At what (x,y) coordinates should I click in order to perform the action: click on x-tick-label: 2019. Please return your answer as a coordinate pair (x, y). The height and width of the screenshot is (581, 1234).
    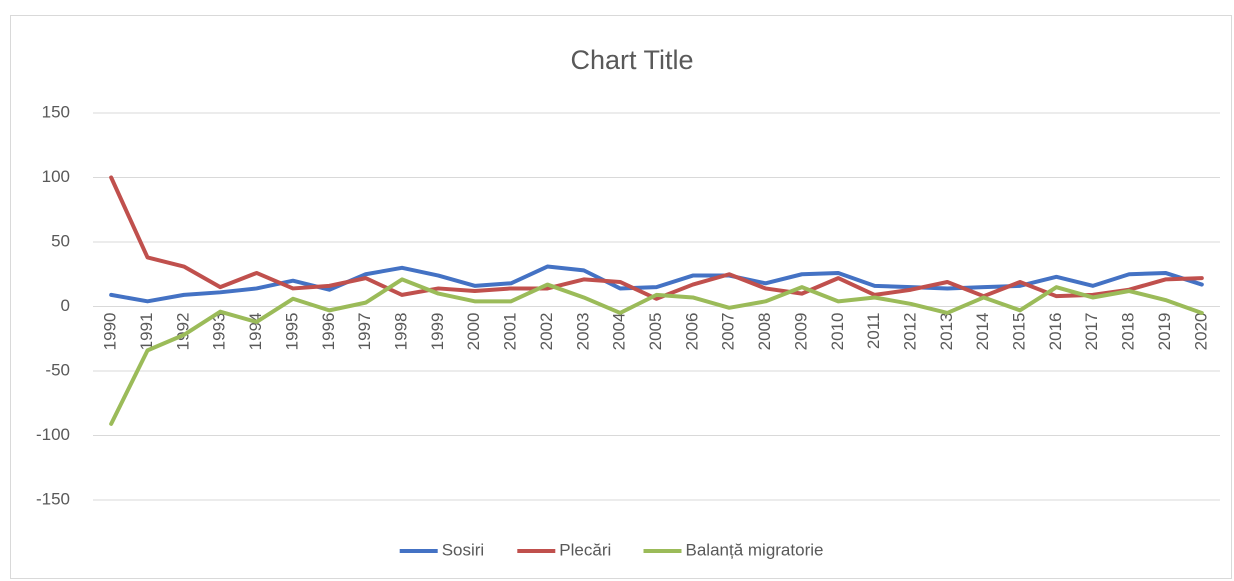
    Looking at the image, I should click on (1164, 332).